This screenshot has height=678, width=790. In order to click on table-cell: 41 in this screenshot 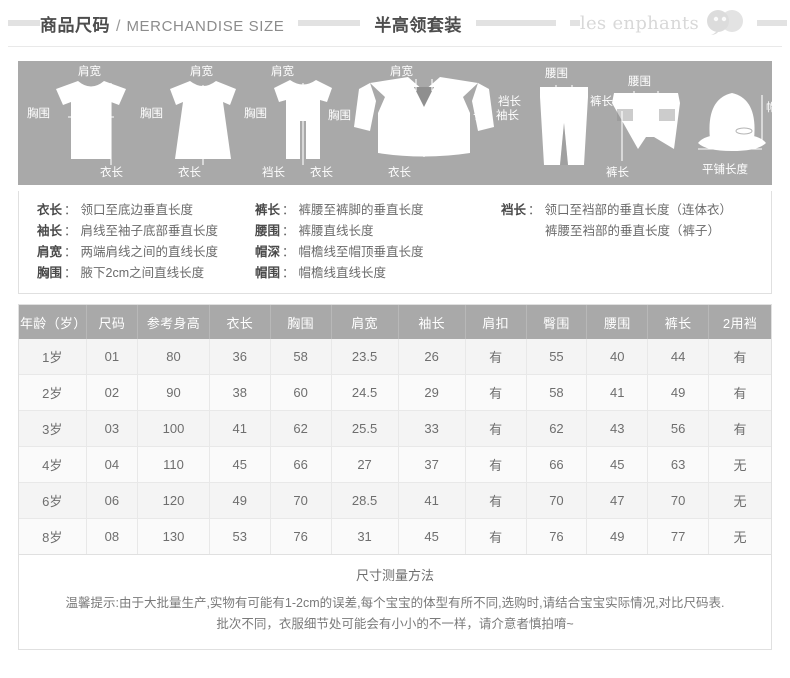, I will do `click(432, 500)`.